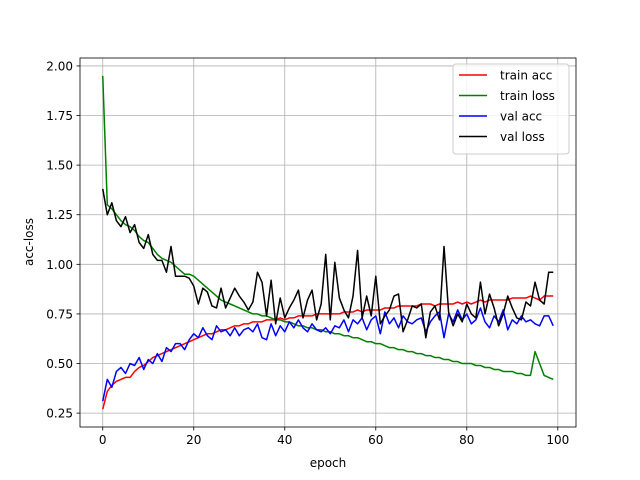 The width and height of the screenshot is (640, 480). Describe the element at coordinates (59, 215) in the screenshot. I see `y-tick-label: 1.25` at that location.